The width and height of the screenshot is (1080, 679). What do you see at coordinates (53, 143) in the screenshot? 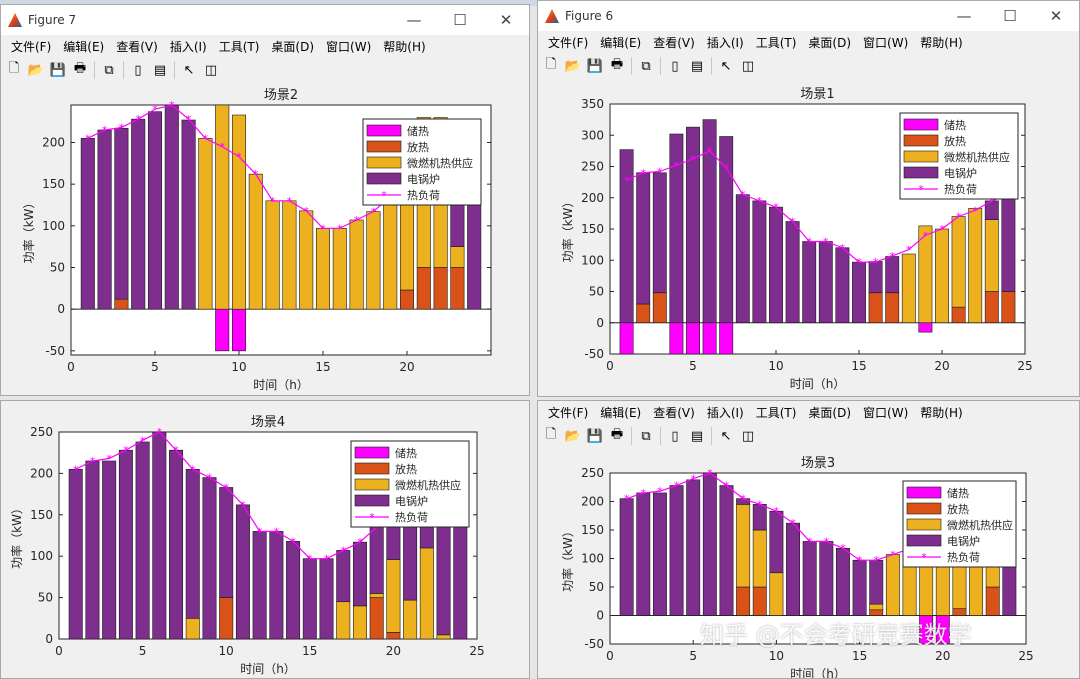
I see `y-tick-label: 200` at bounding box center [53, 143].